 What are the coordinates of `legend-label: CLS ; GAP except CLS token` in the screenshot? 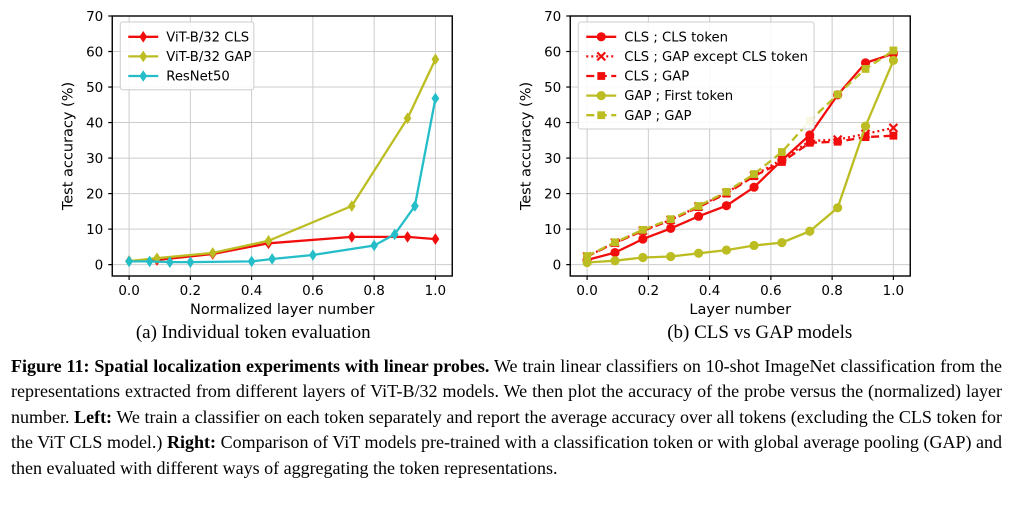 It's located at (716, 57).